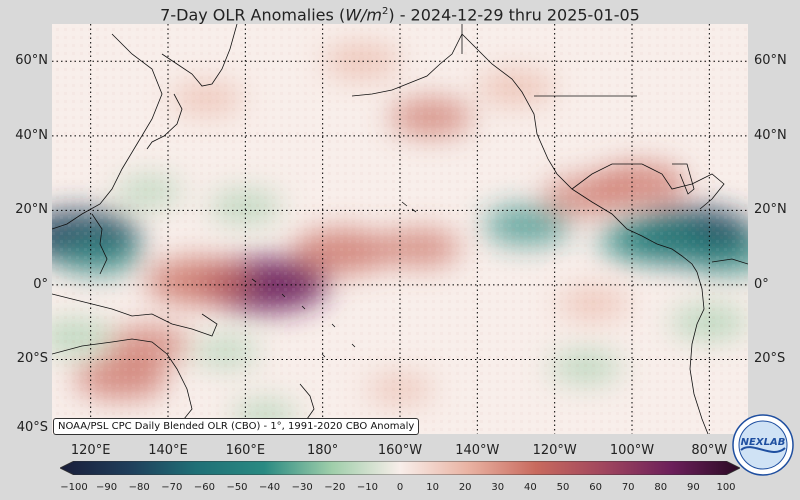 This screenshot has height=500, width=800. Describe the element at coordinates (432, 487) in the screenshot. I see `colorbar-tick: 10` at that location.